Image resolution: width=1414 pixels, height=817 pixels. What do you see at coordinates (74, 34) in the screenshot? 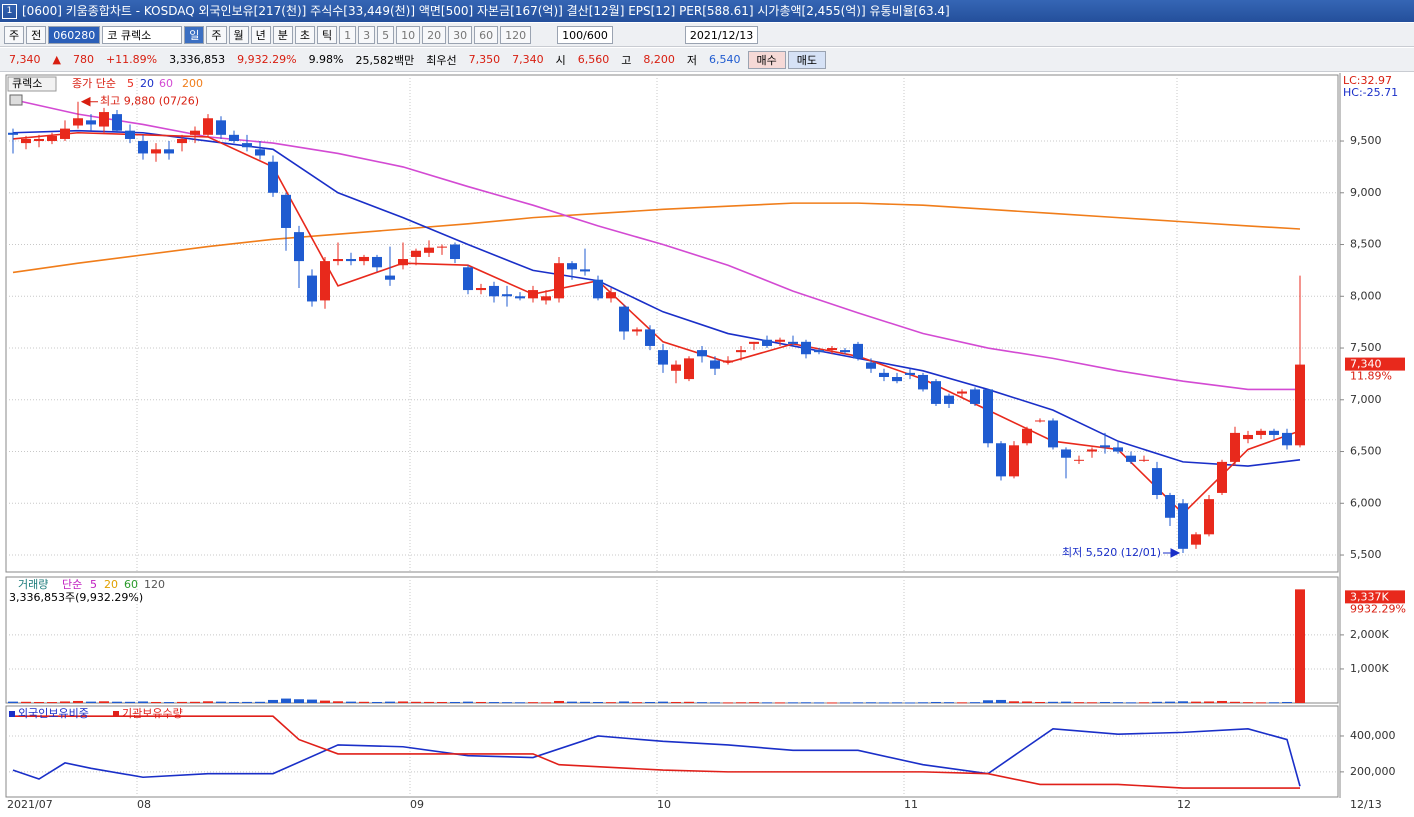
I see `stock-code-input: 060280` at bounding box center [74, 34].